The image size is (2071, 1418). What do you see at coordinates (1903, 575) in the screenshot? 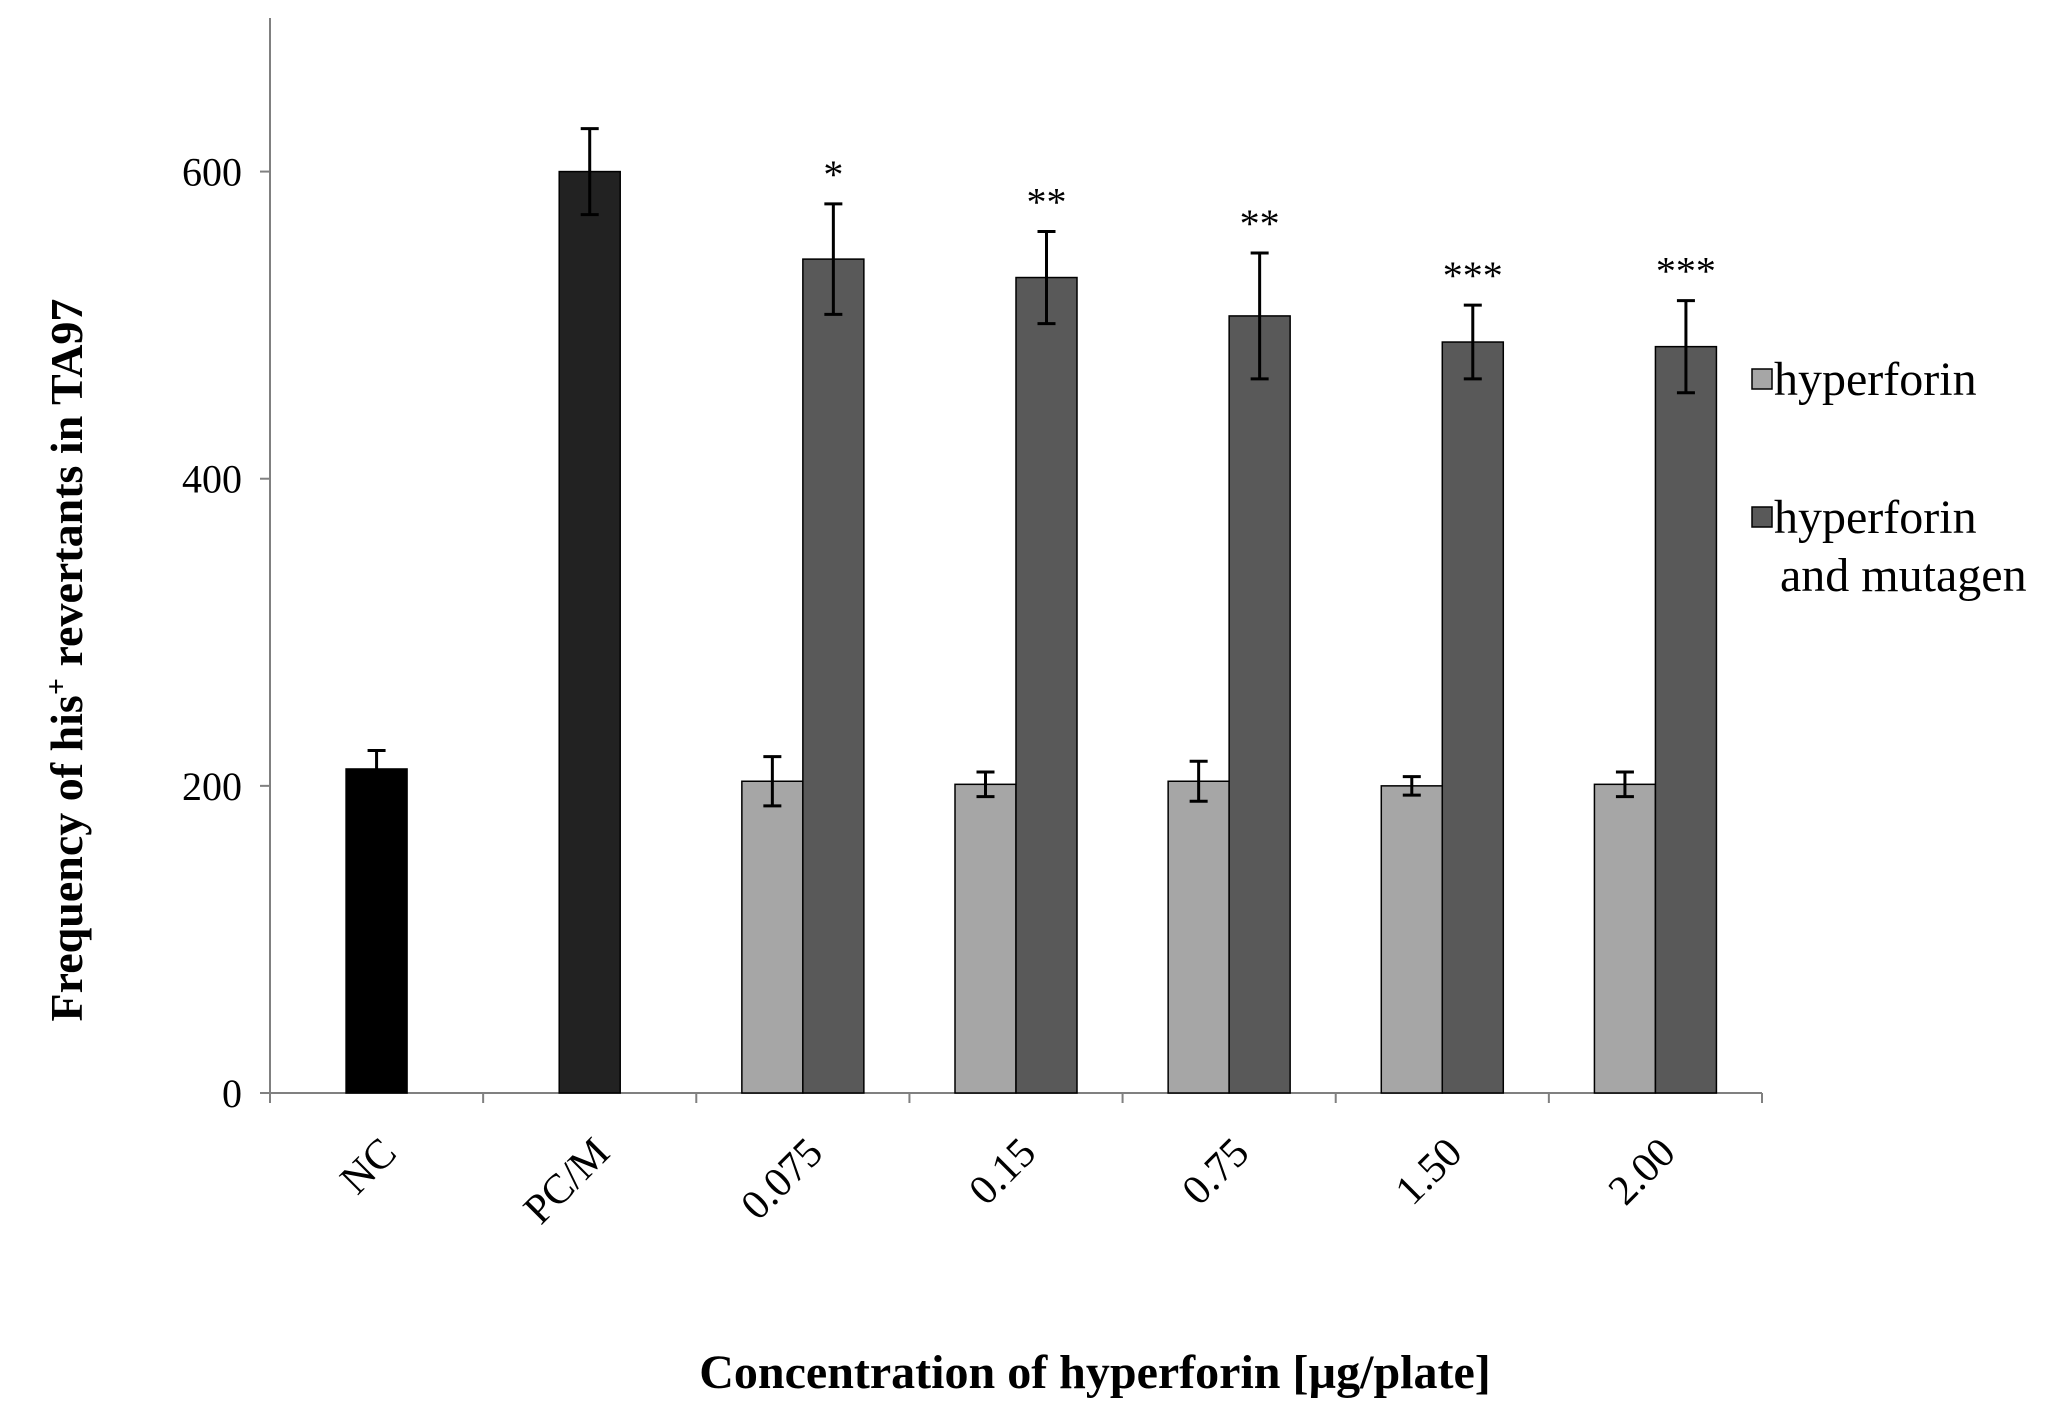
I see `legend-label: and mutagen` at bounding box center [1903, 575].